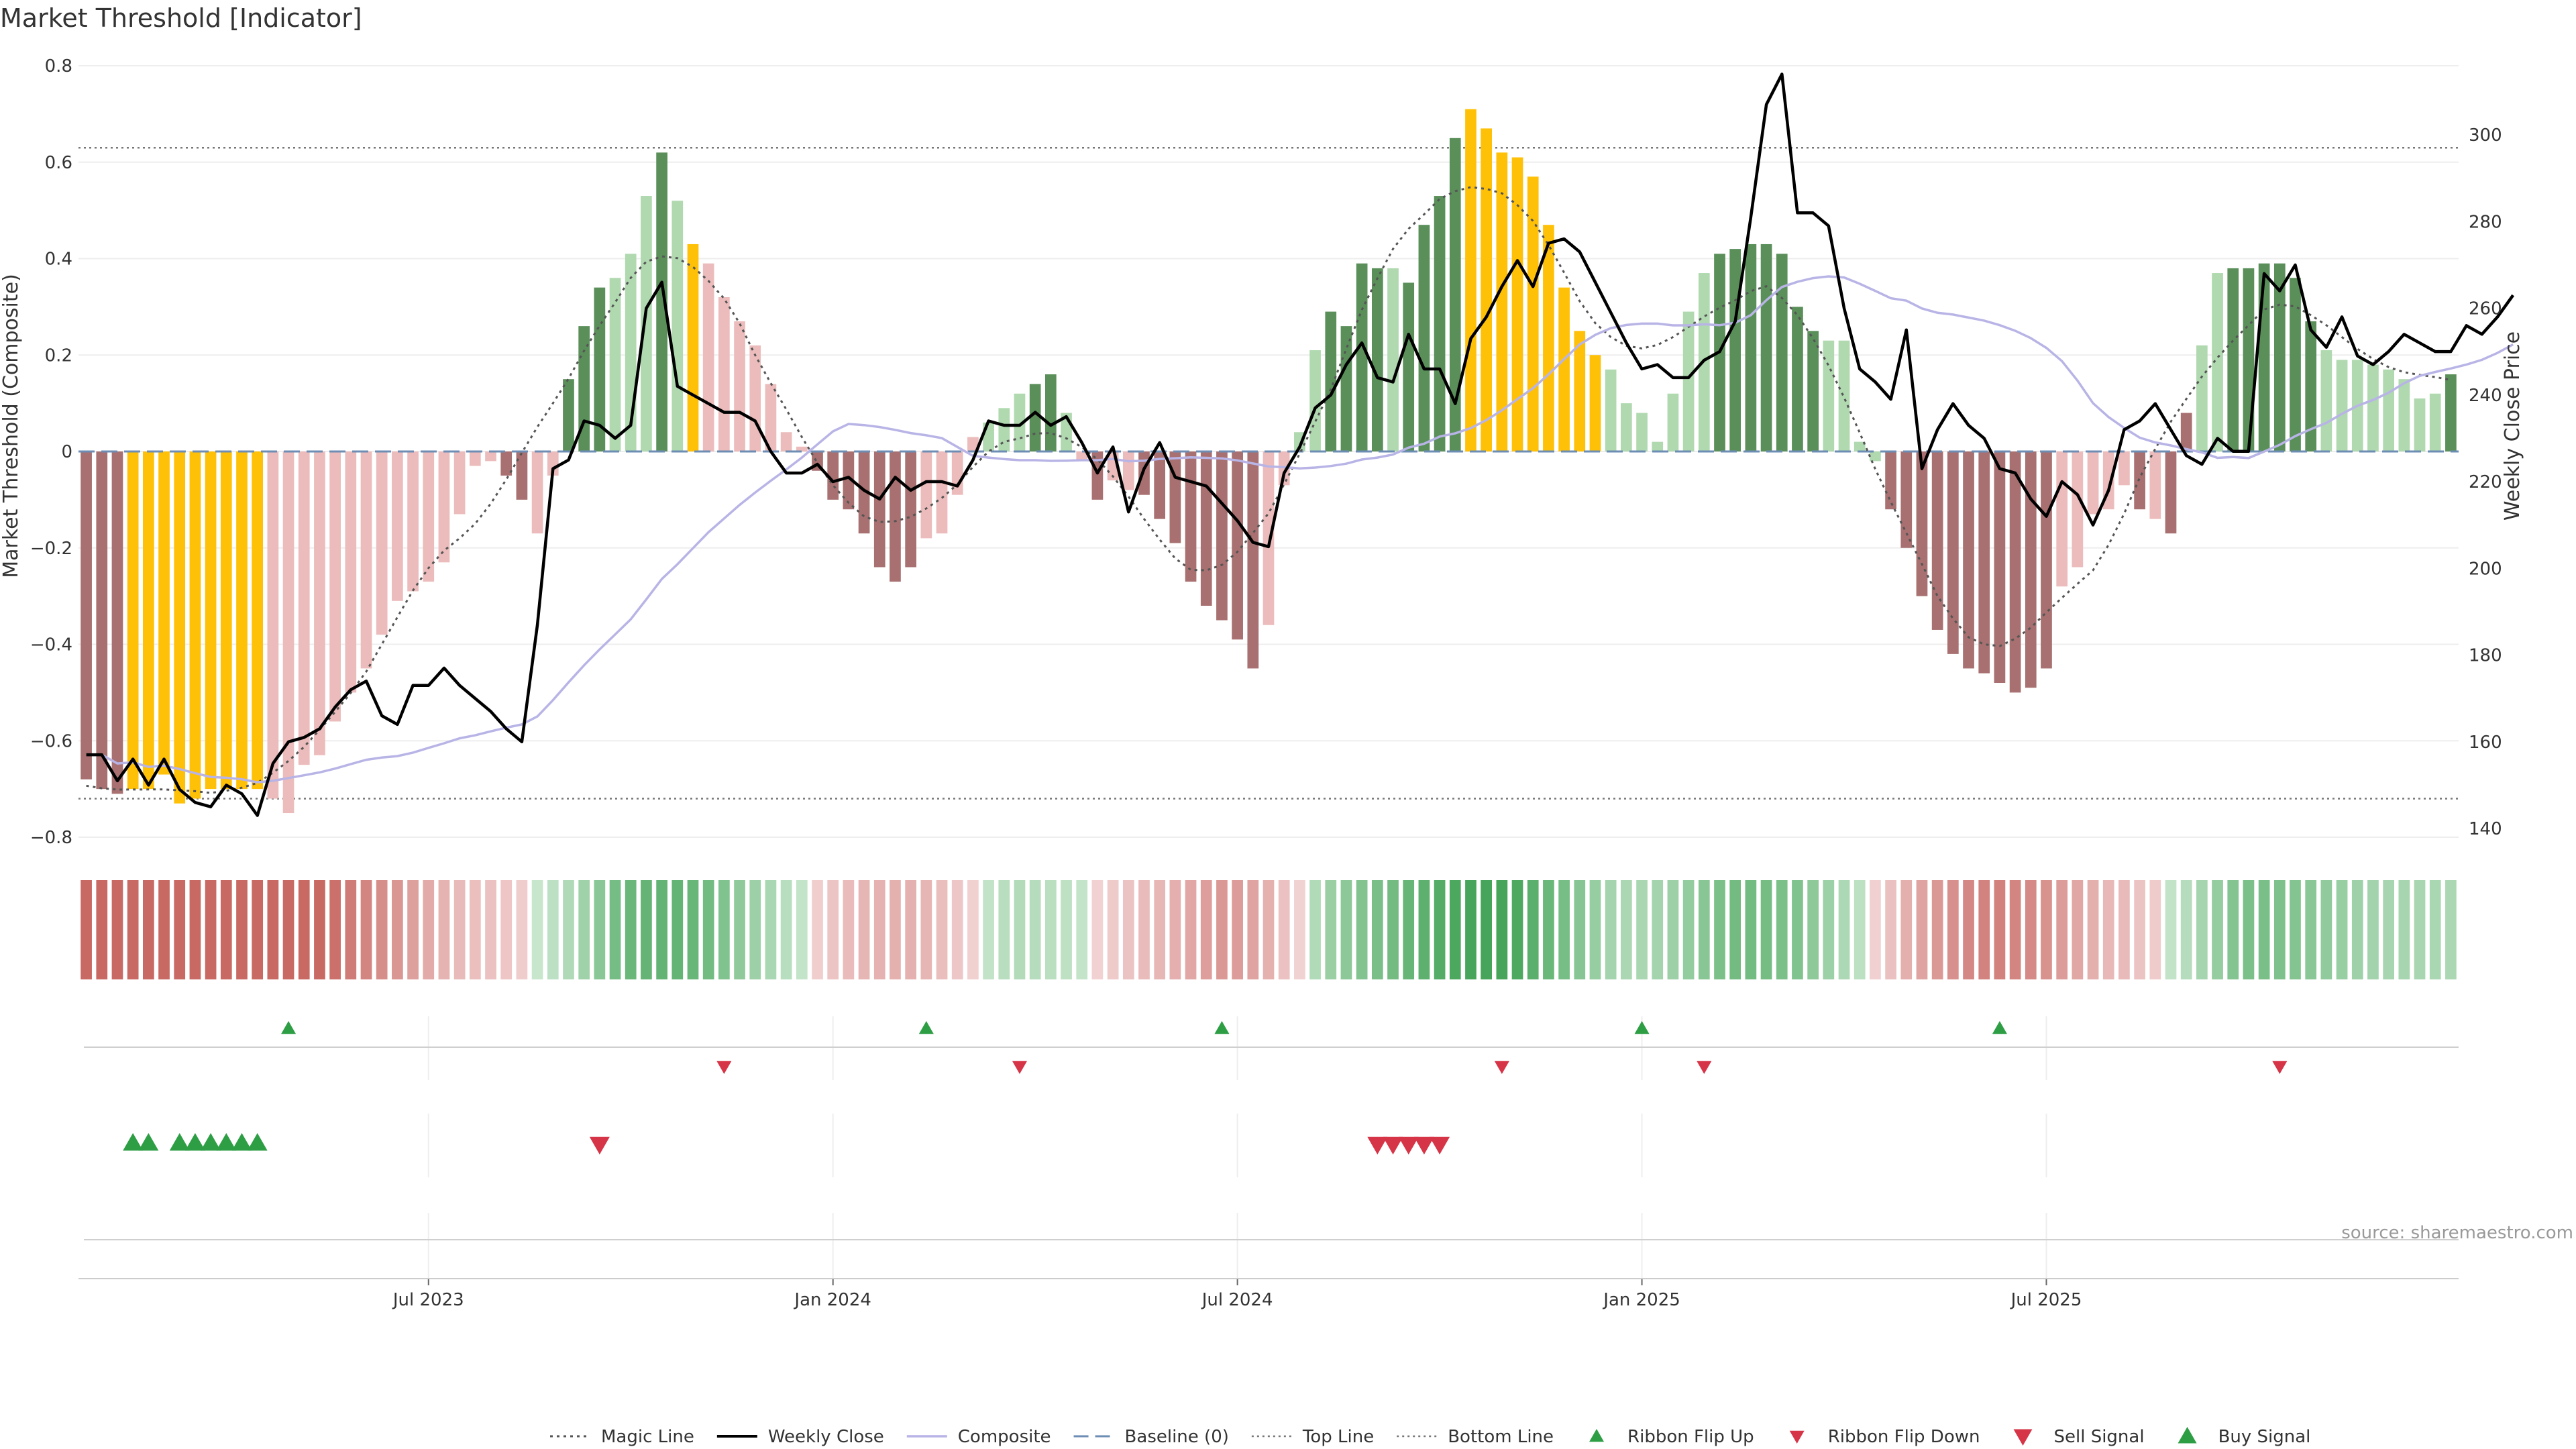 This screenshot has width=2576, height=1449. Describe the element at coordinates (2485, 222) in the screenshot. I see `y2-tick-label: 280` at that location.